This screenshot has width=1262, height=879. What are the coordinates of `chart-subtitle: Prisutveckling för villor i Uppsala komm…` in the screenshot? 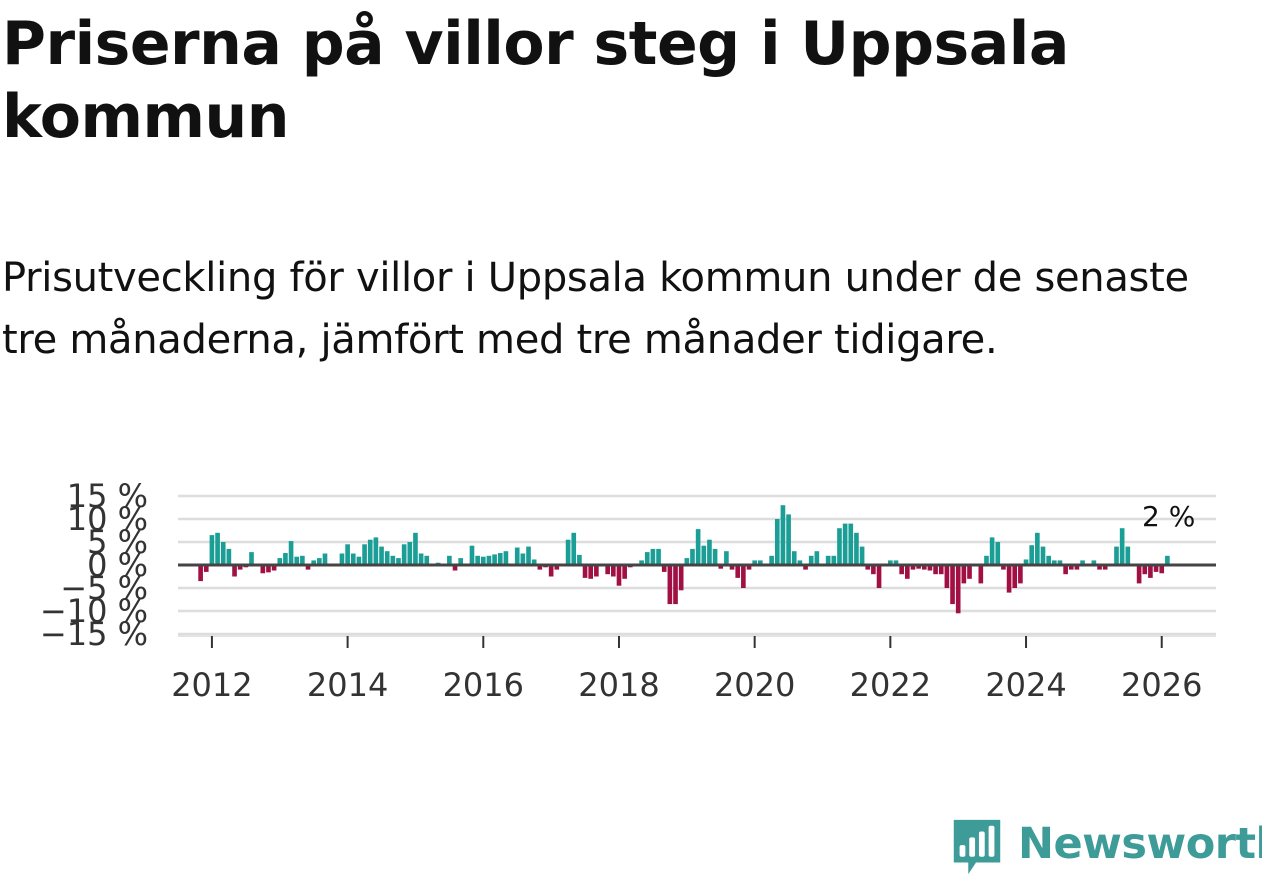 It's located at (595, 309).